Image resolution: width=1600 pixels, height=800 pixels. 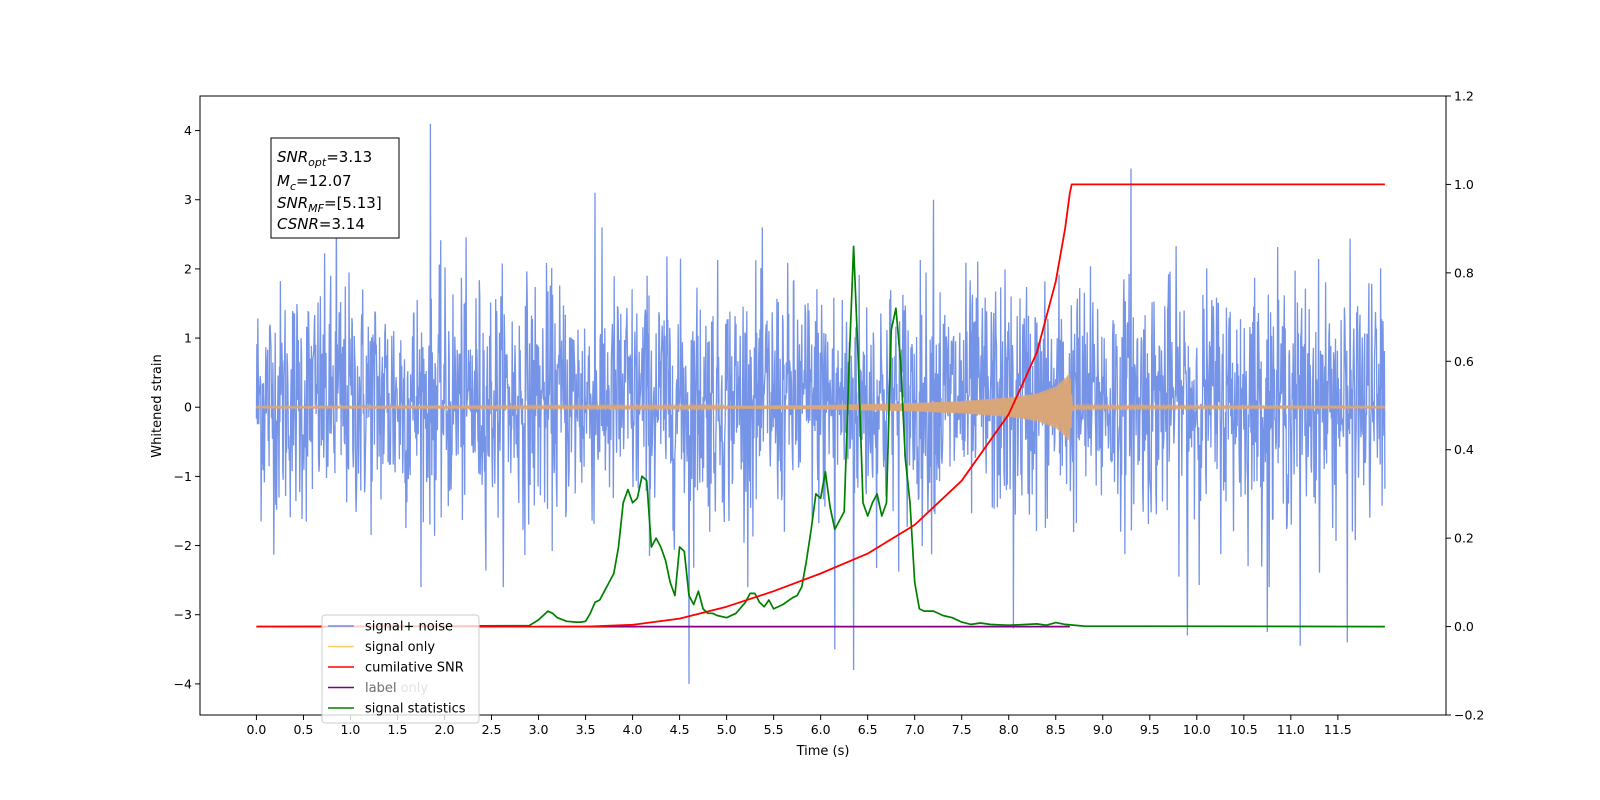 I want to click on x-tick-label: 6.0, so click(x=821, y=729).